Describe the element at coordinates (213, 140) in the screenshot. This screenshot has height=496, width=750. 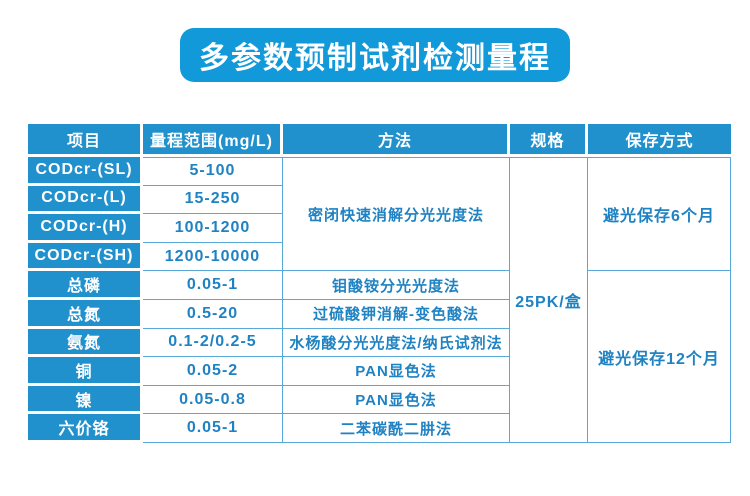
I see `column-header-range: 量程范围(mg/L)` at that location.